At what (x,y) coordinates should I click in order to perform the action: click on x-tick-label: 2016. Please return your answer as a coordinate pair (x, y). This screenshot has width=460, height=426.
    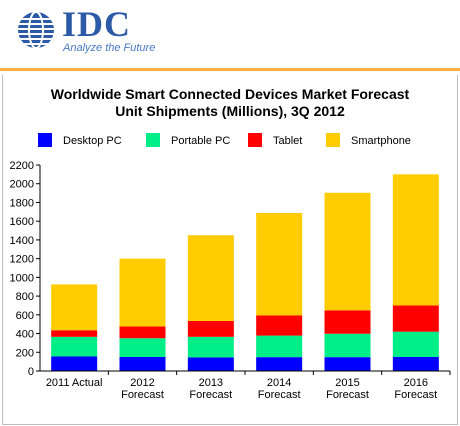
    Looking at the image, I should click on (416, 383).